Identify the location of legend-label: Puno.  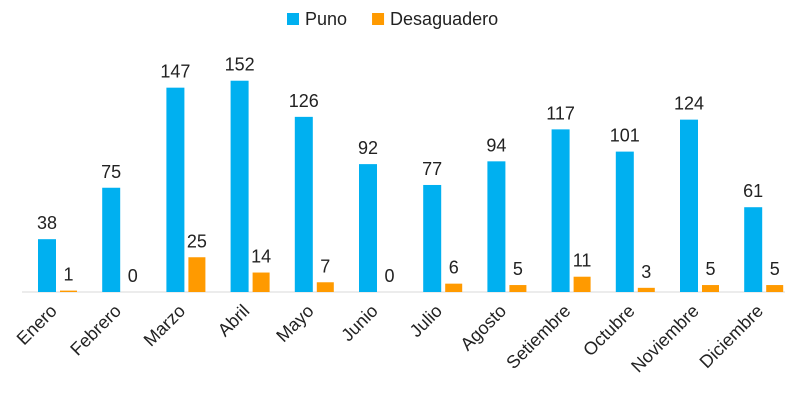
(326, 19).